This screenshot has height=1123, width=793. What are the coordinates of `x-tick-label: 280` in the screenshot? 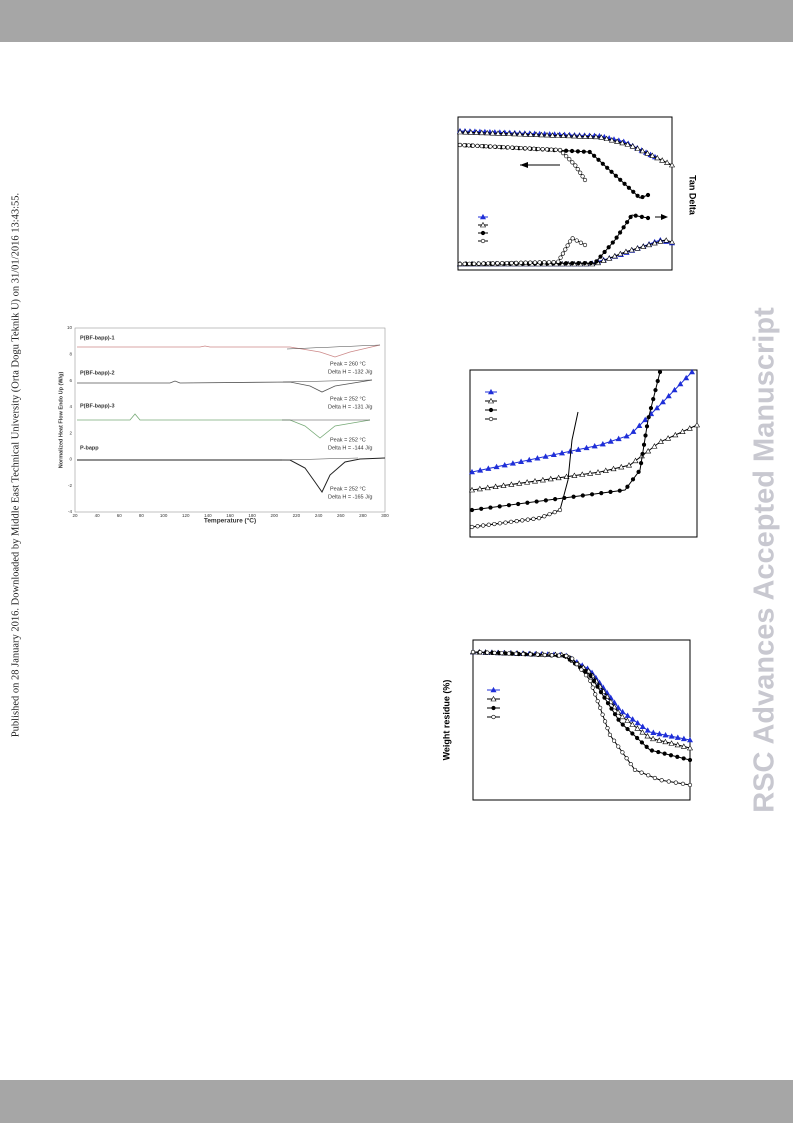 It's located at (363, 515).